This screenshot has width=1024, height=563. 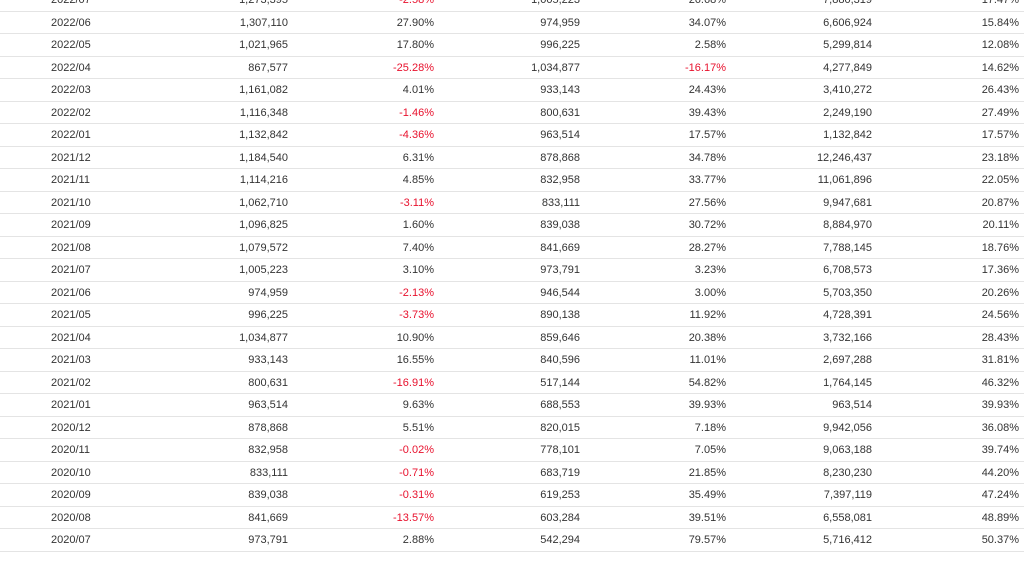 What do you see at coordinates (847, 427) in the screenshot?
I see `cumulative-revenue-cell: 9,942,056` at bounding box center [847, 427].